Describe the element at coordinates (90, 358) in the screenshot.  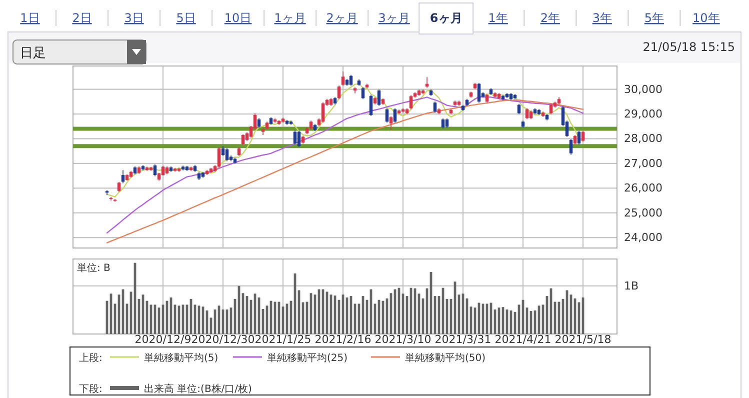
I see `legend-title: 上段:` at that location.